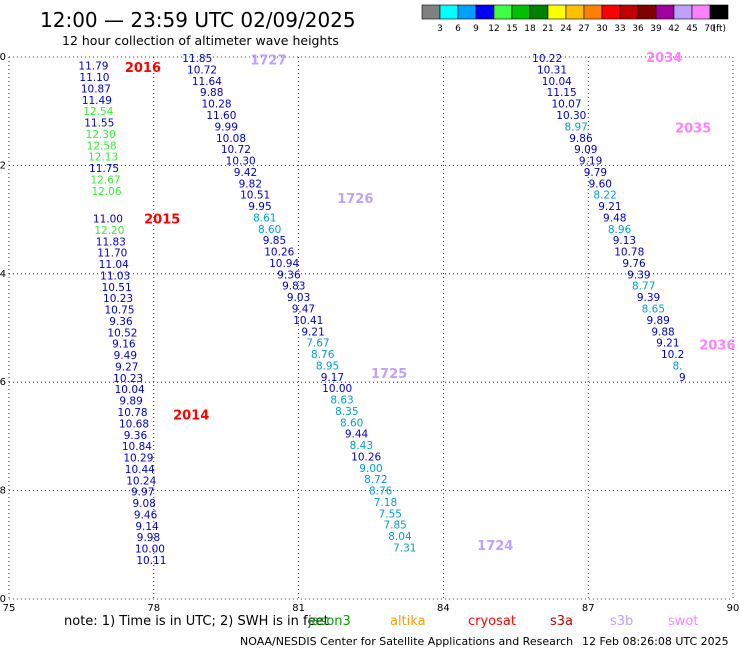  What do you see at coordinates (118, 299) in the screenshot?
I see `swh-data-label: 10.23` at bounding box center [118, 299].